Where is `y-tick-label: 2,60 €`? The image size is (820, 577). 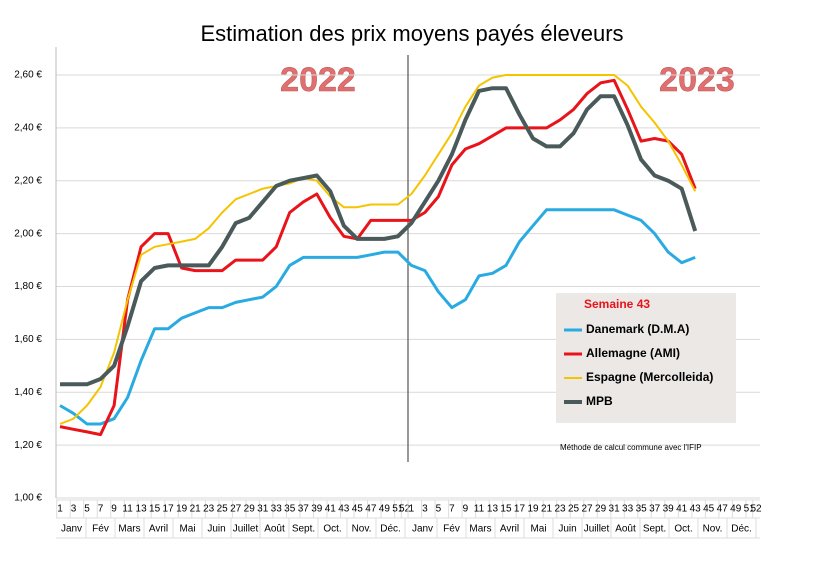 y-tick-label: 2,60 € is located at coordinates (28, 75).